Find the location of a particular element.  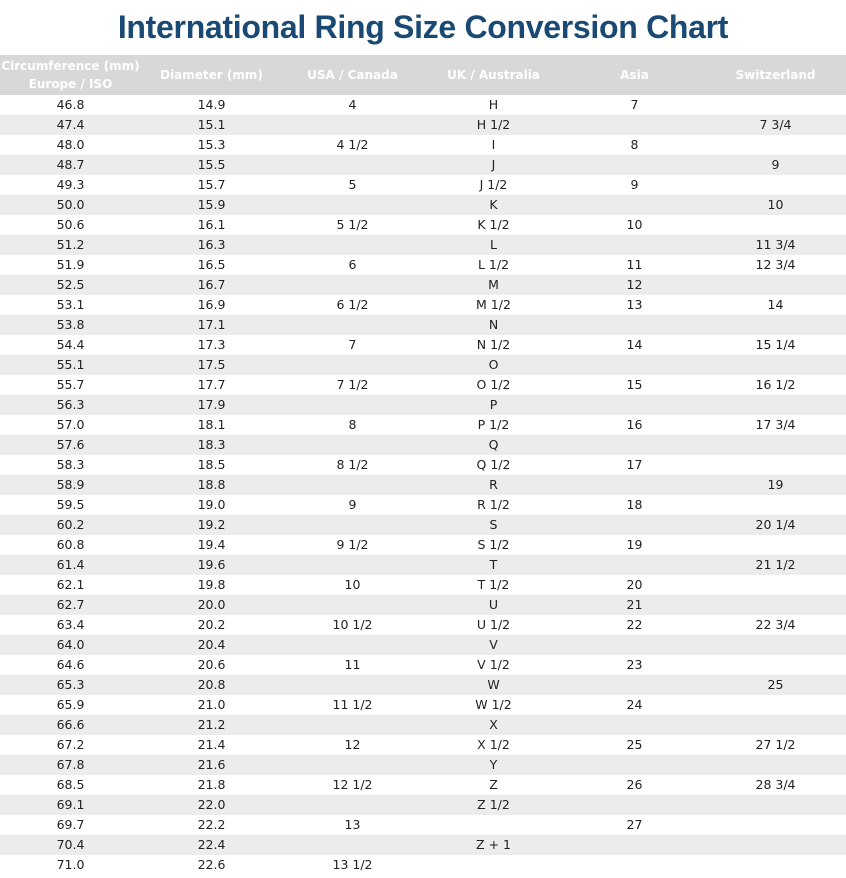

cell-circumference: 51.2 is located at coordinates (70, 245).